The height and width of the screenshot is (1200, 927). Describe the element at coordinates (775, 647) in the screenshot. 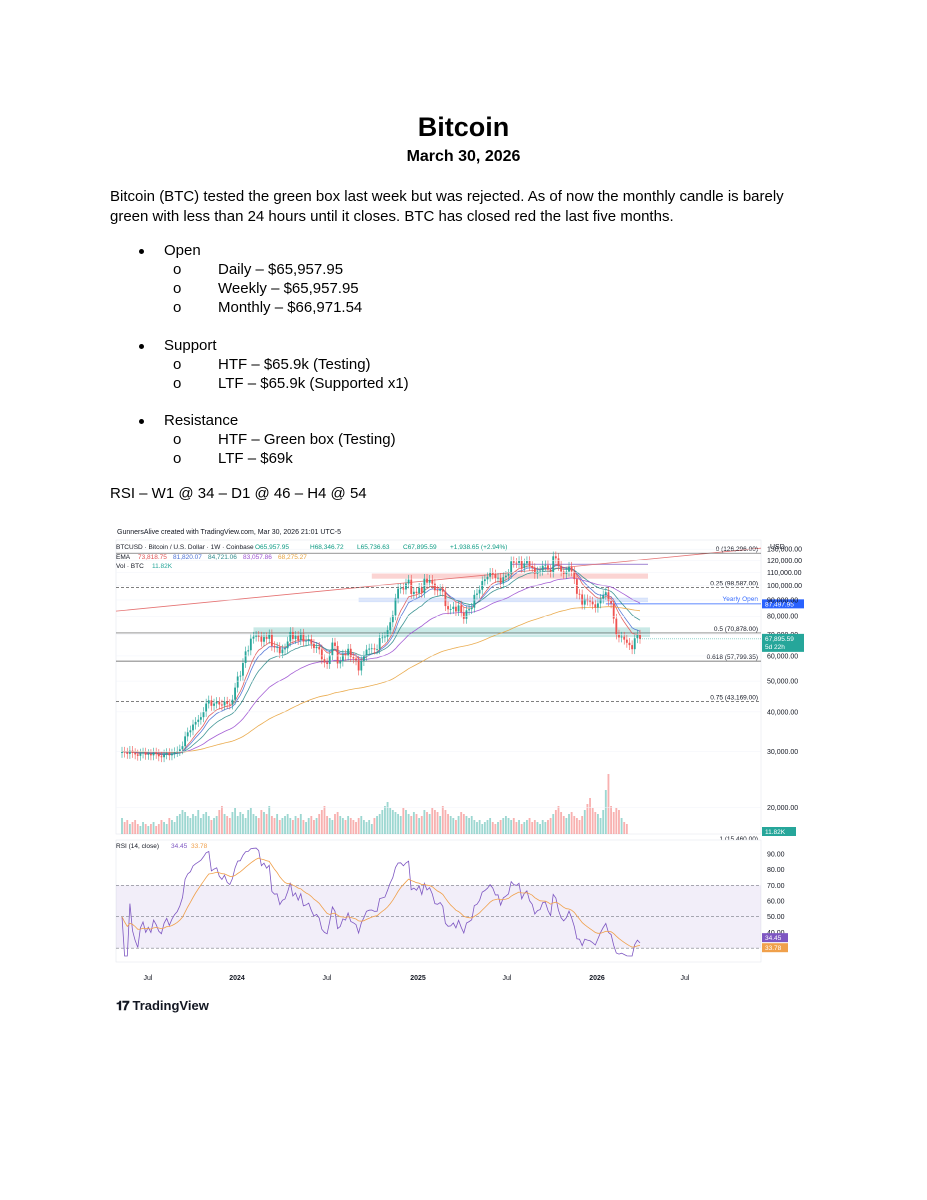

I see `last-price-countdown: 5d 22h` at that location.